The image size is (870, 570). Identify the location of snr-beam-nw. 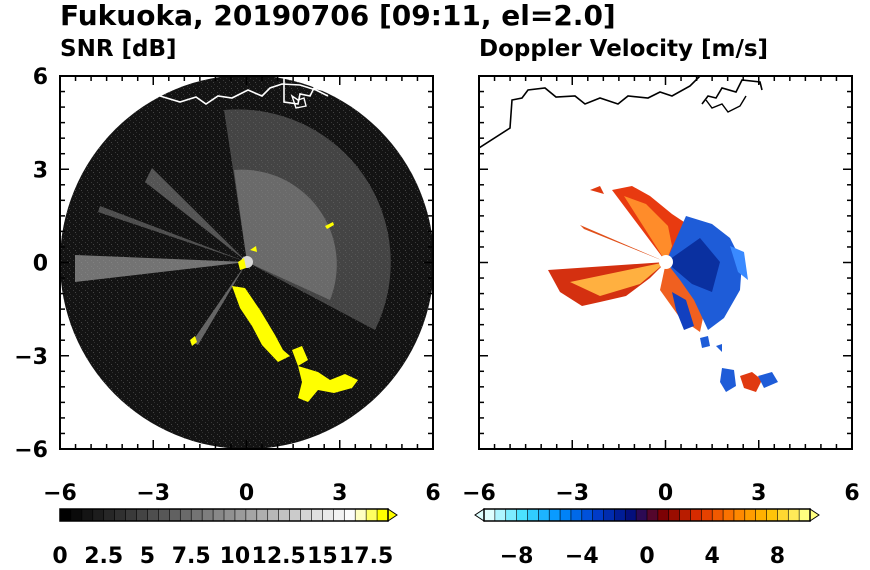
(196, 215).